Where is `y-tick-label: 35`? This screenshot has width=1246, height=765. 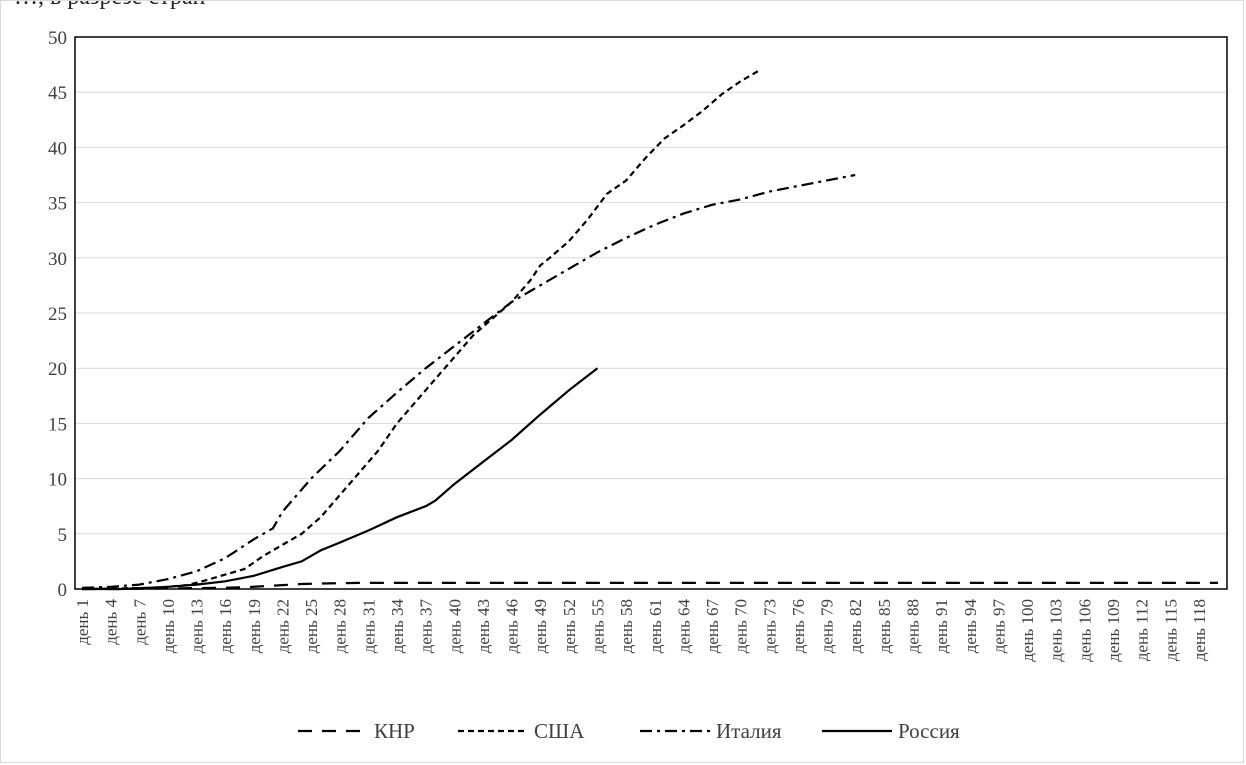
y-tick-label: 35 is located at coordinates (57, 204).